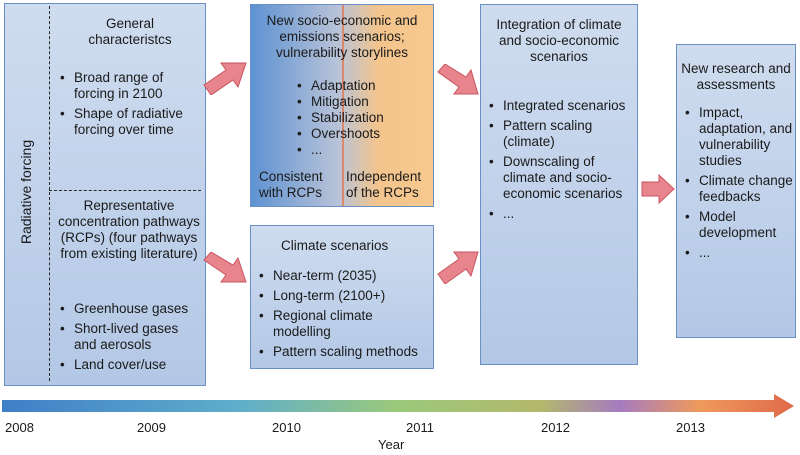 The image size is (800, 455). What do you see at coordinates (26, 192) in the screenshot?
I see `radiative-forcing-label: Radiative forcing` at bounding box center [26, 192].